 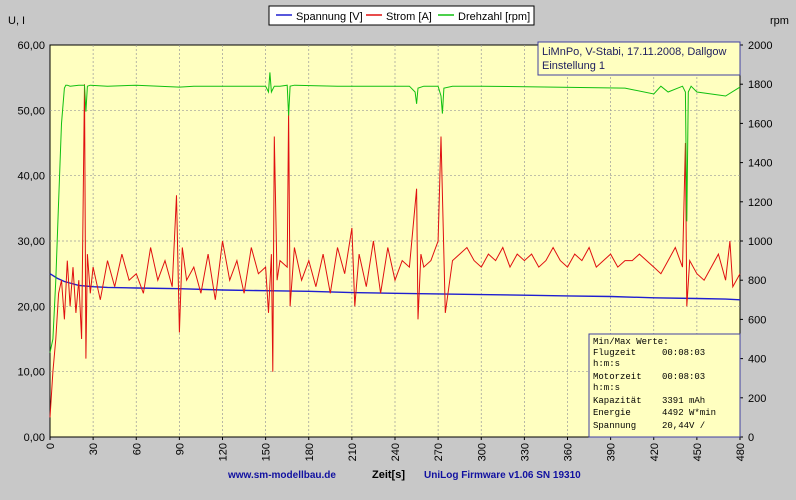 What do you see at coordinates (760, 85) in the screenshot?
I see `right-tick-label: 1800` at bounding box center [760, 85].